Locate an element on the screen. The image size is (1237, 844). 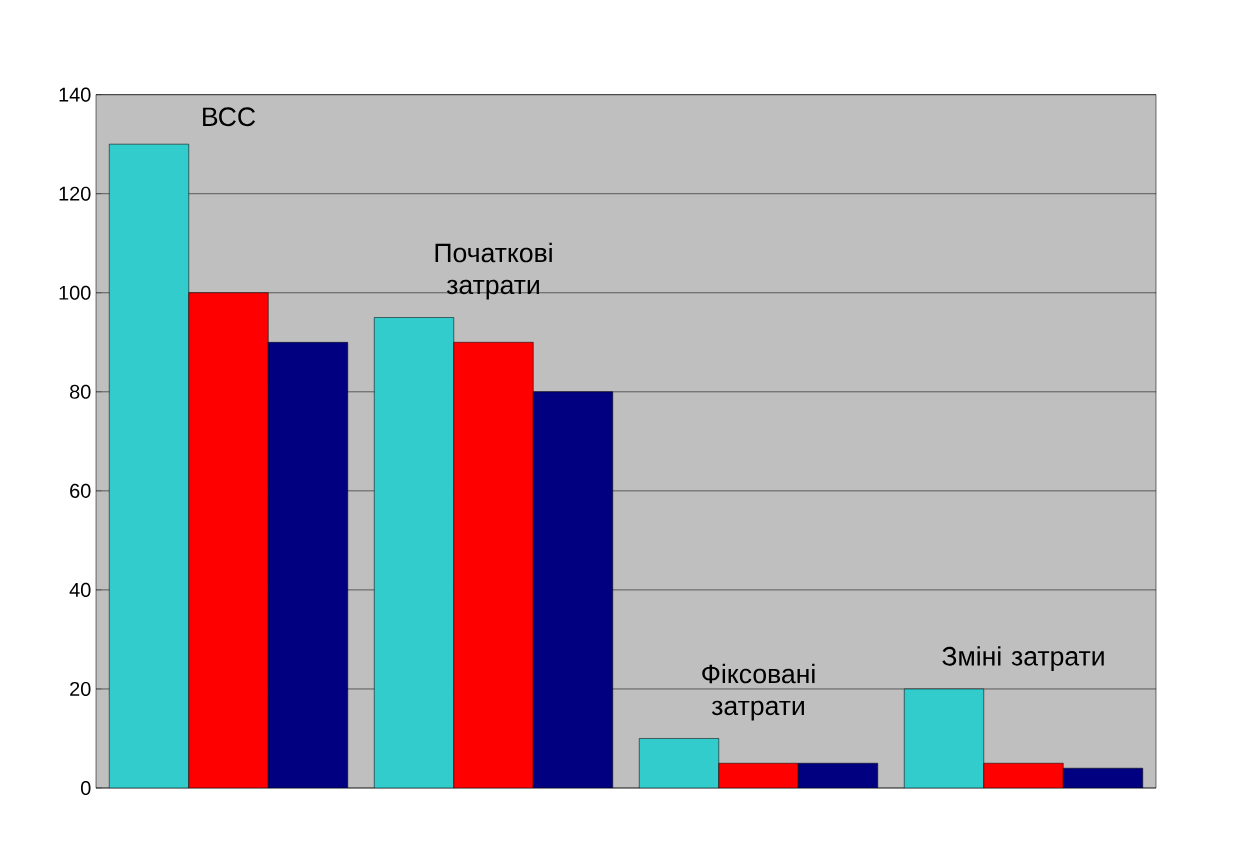
y-tick-label: 80 is located at coordinates (80, 391).